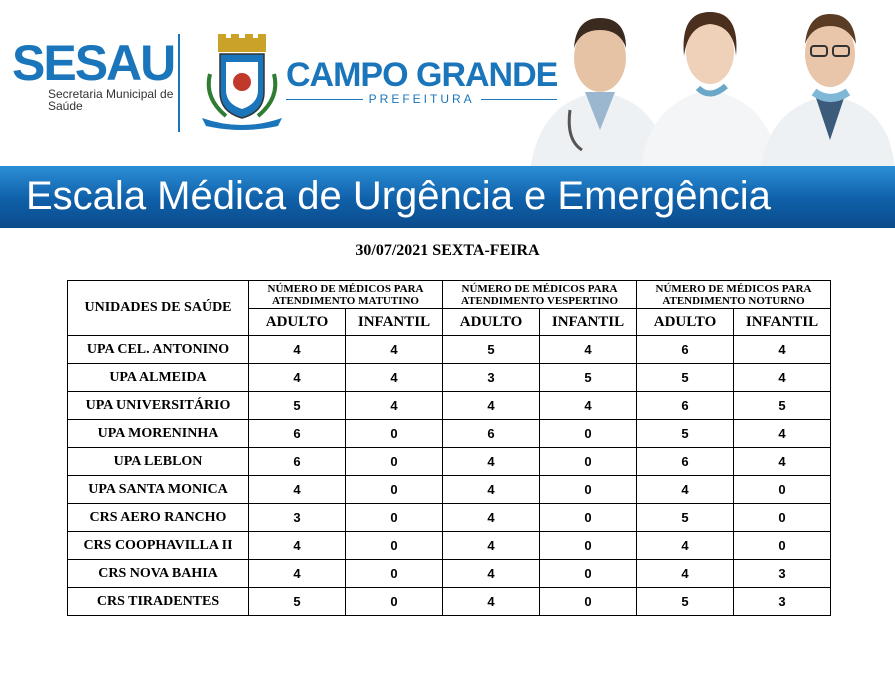 The width and height of the screenshot is (895, 674). I want to click on campo-grande-logo-subrow: PREFEITURA, so click(422, 99).